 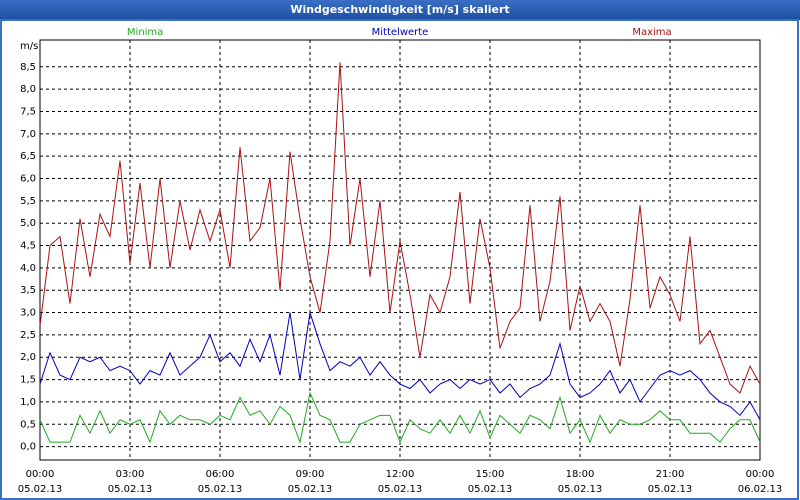 I want to click on y-tick-label: 2,0, so click(x=28, y=357).